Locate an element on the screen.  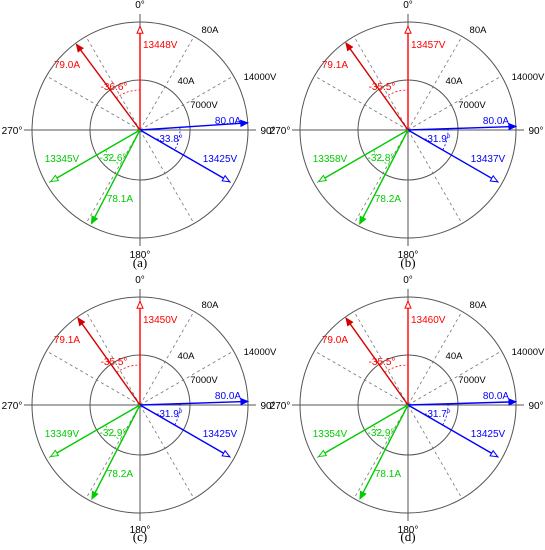
phase-a-voltage-label: 13457V is located at coordinates (428, 45).